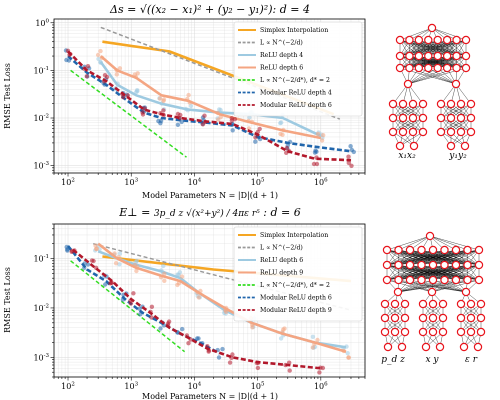  What do you see at coordinates (393, 360) in the screenshot?
I see `input-label-pdz: p_d z` at bounding box center [393, 360].